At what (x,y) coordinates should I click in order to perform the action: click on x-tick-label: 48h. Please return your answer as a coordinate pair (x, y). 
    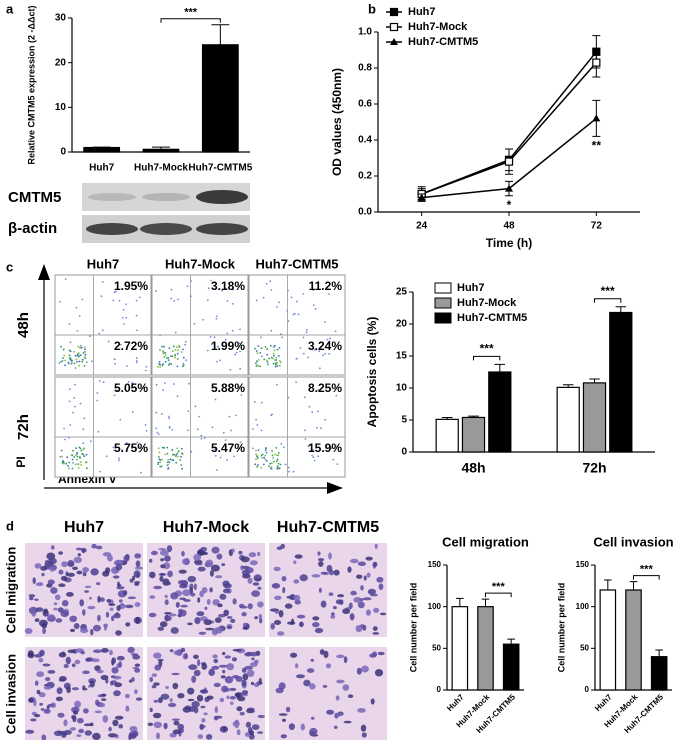
    Looking at the image, I should click on (473, 468).